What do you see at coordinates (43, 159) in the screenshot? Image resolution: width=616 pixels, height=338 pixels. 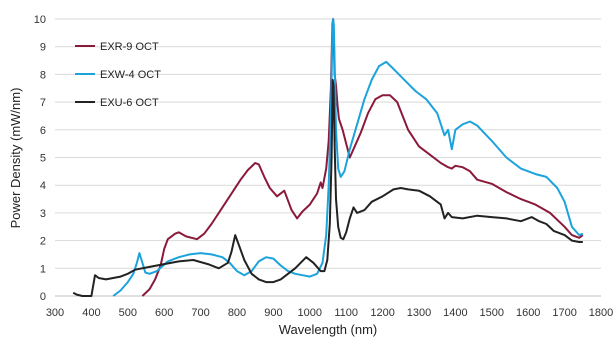 I see `y-tick-label: 5` at bounding box center [43, 159].